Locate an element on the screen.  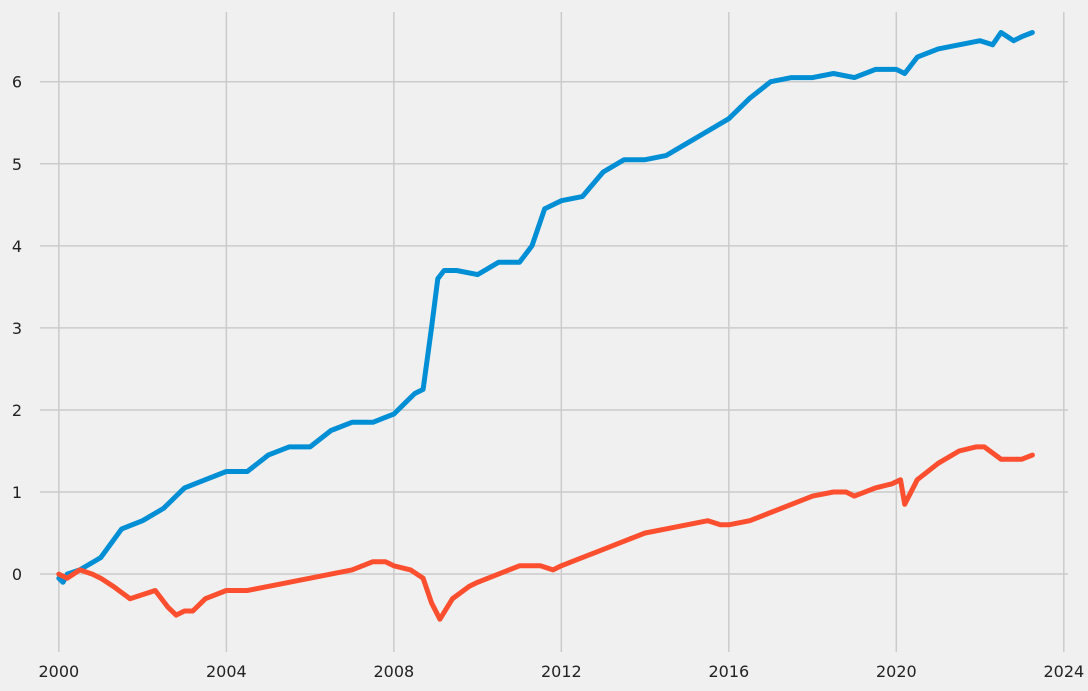
y-tick-label: 4 is located at coordinates (17, 246).